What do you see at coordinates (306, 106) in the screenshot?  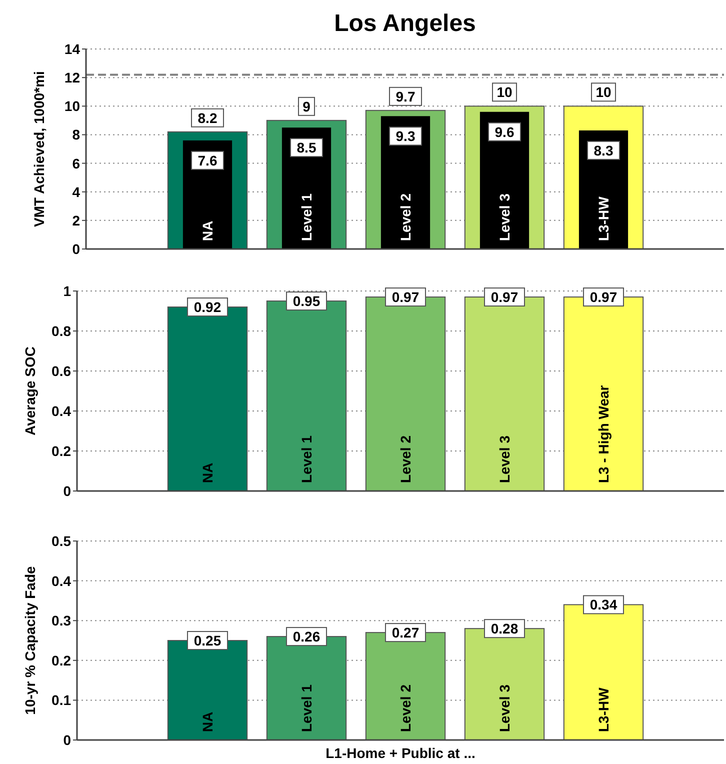 I see `data-label: 9` at bounding box center [306, 106].